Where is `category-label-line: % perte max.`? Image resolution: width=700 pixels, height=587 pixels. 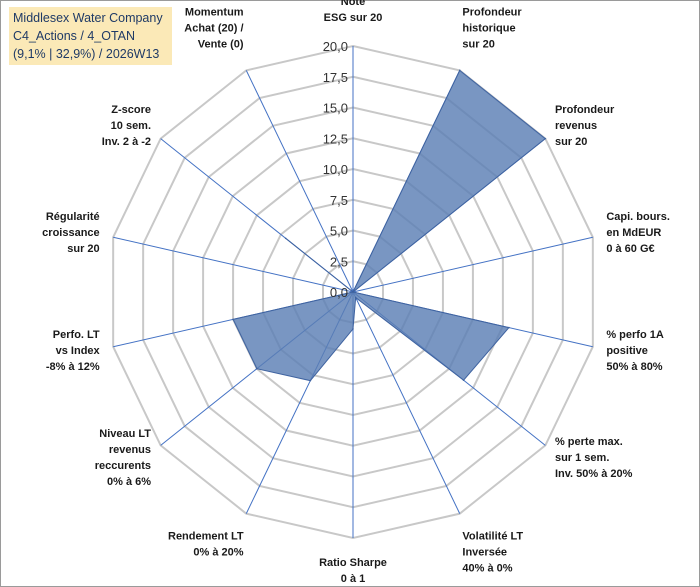
category-label-line: % perte max. is located at coordinates (589, 442).